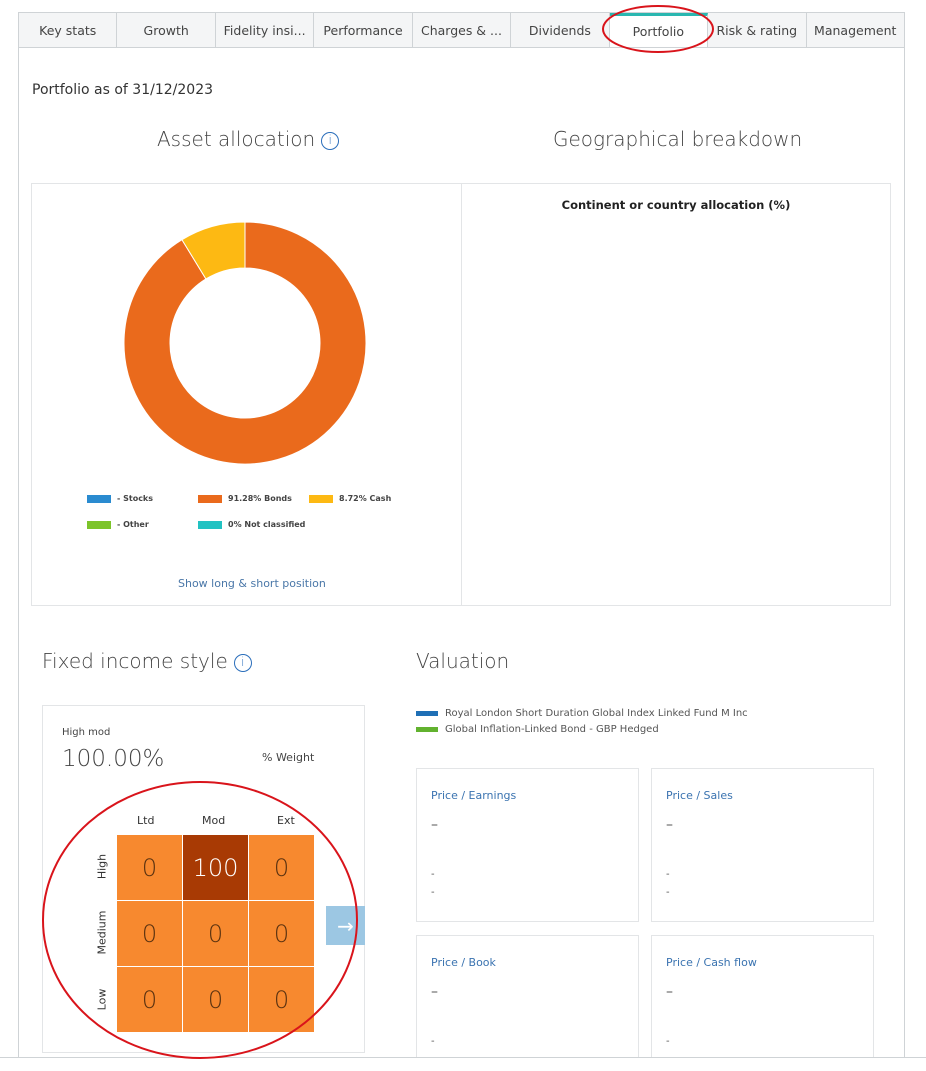 This screenshot has width=926, height=1071. I want to click on arrow-right-button: →, so click(345, 925).